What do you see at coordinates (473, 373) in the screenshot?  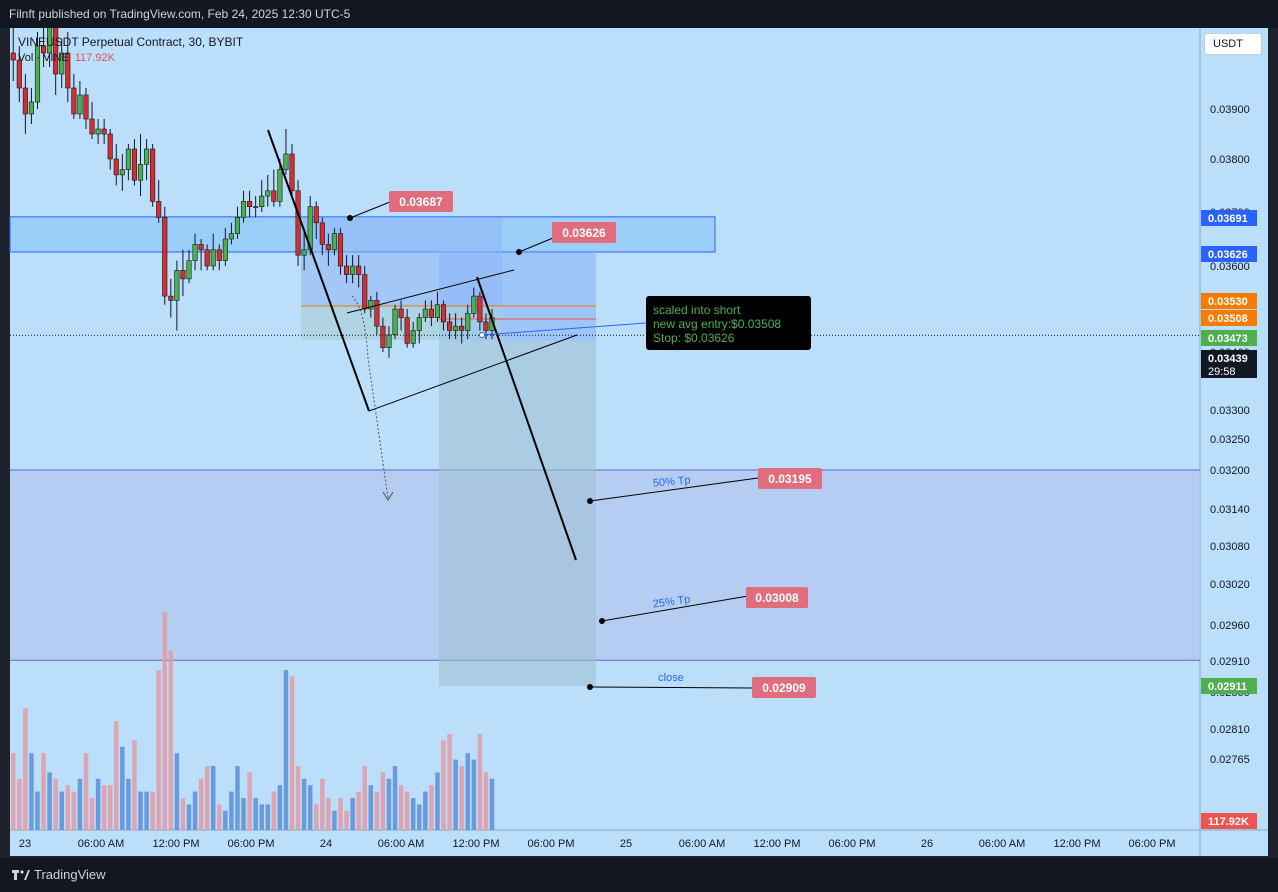 I see `flag-lower-line` at bounding box center [473, 373].